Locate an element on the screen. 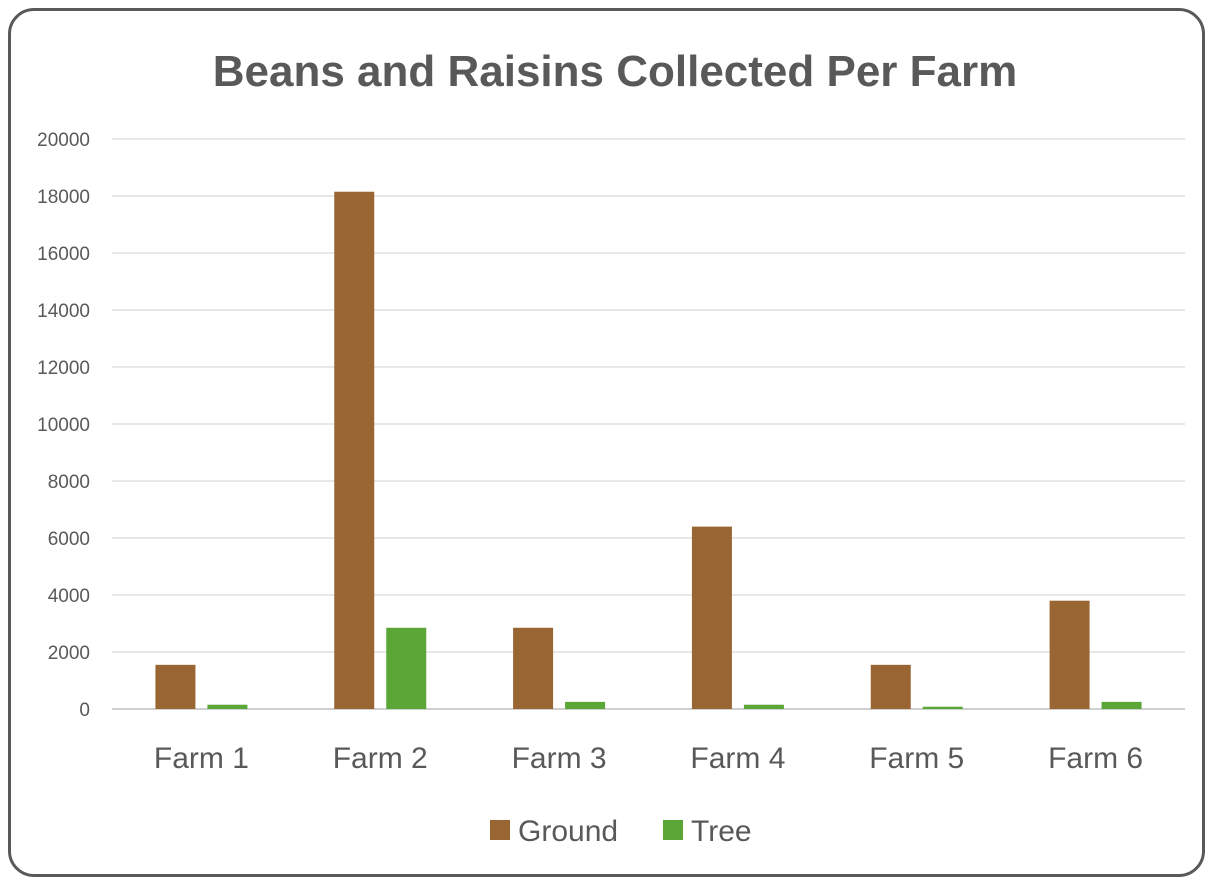 This screenshot has height=881, width=1211. y-tick-label: 18000 is located at coordinates (63, 197).